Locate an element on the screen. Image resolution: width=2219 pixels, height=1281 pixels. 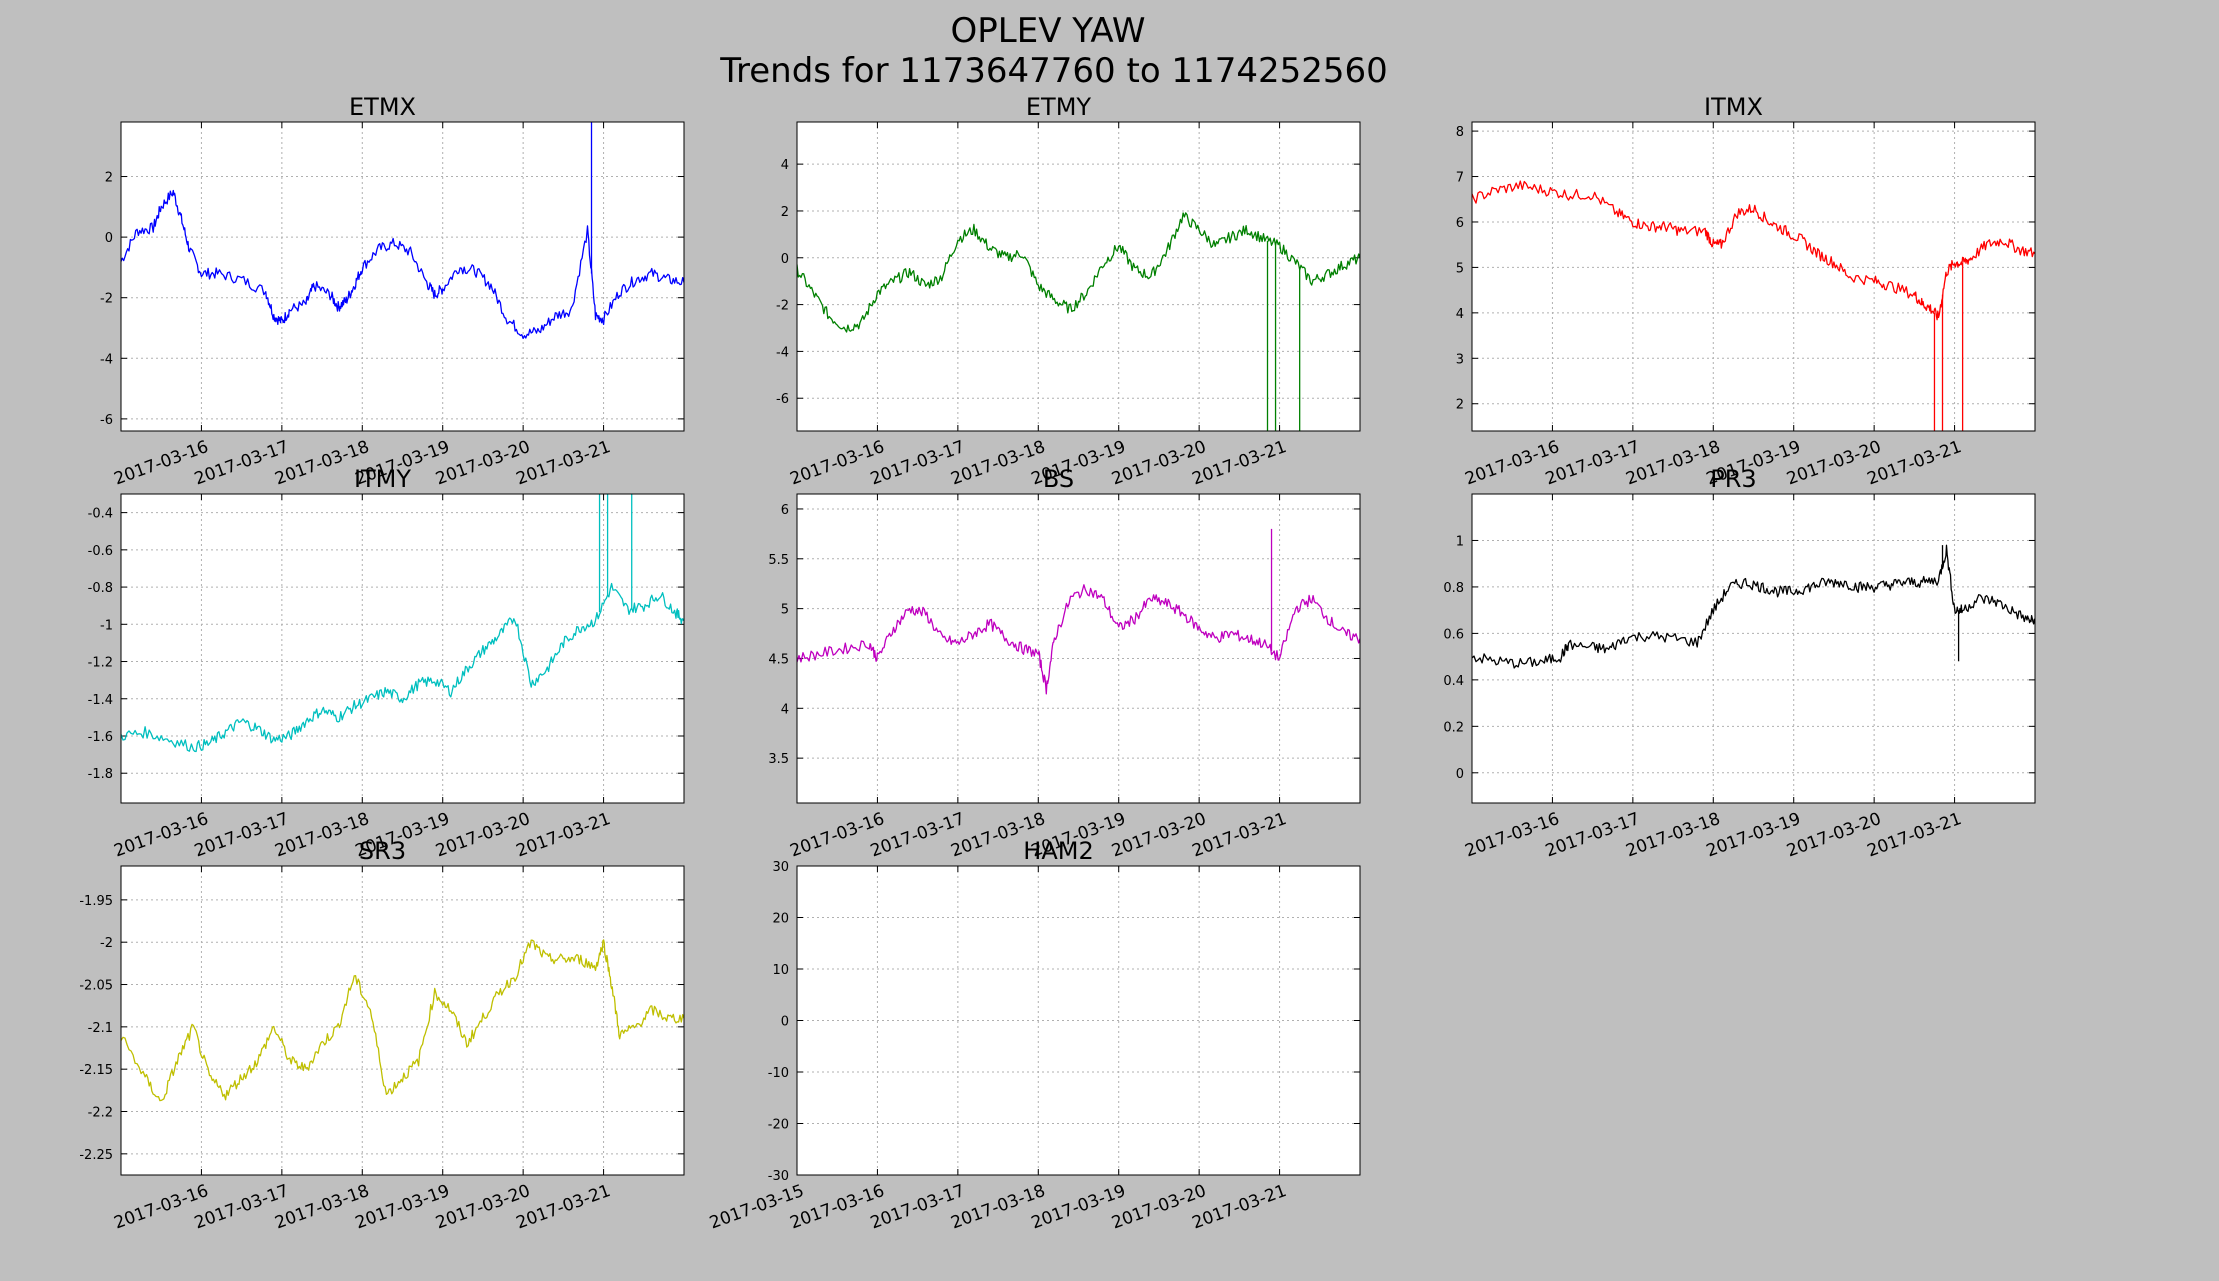
y-tick-label: -2.15 is located at coordinates (96, 1070).